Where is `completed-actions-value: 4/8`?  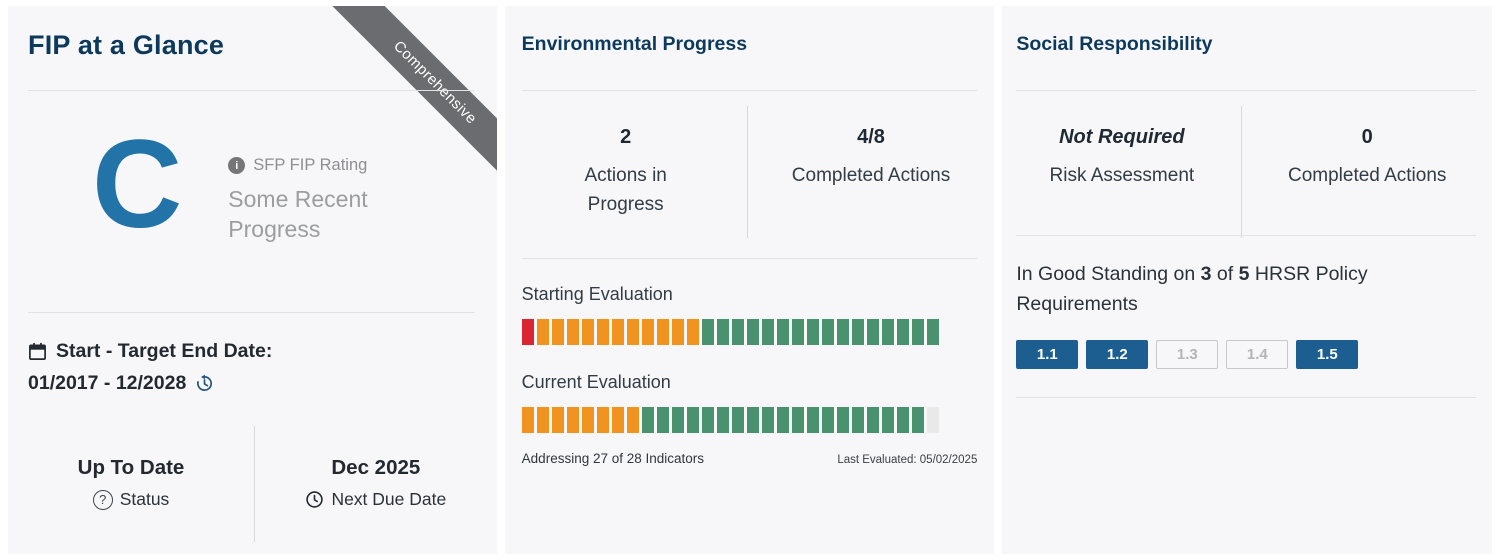
completed-actions-value: 4/8 is located at coordinates (871, 137).